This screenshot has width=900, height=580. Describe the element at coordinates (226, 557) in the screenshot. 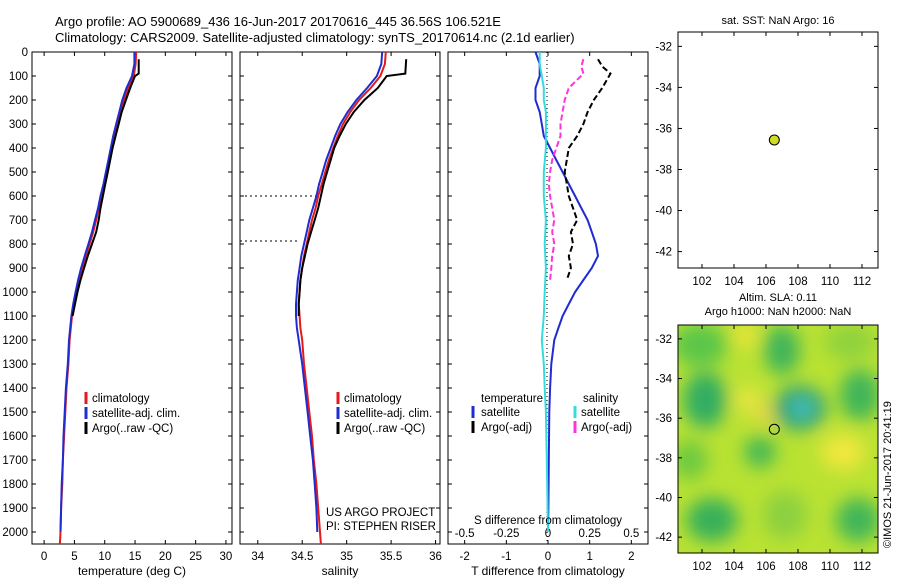

I see `x-tick-label: 30` at that location.